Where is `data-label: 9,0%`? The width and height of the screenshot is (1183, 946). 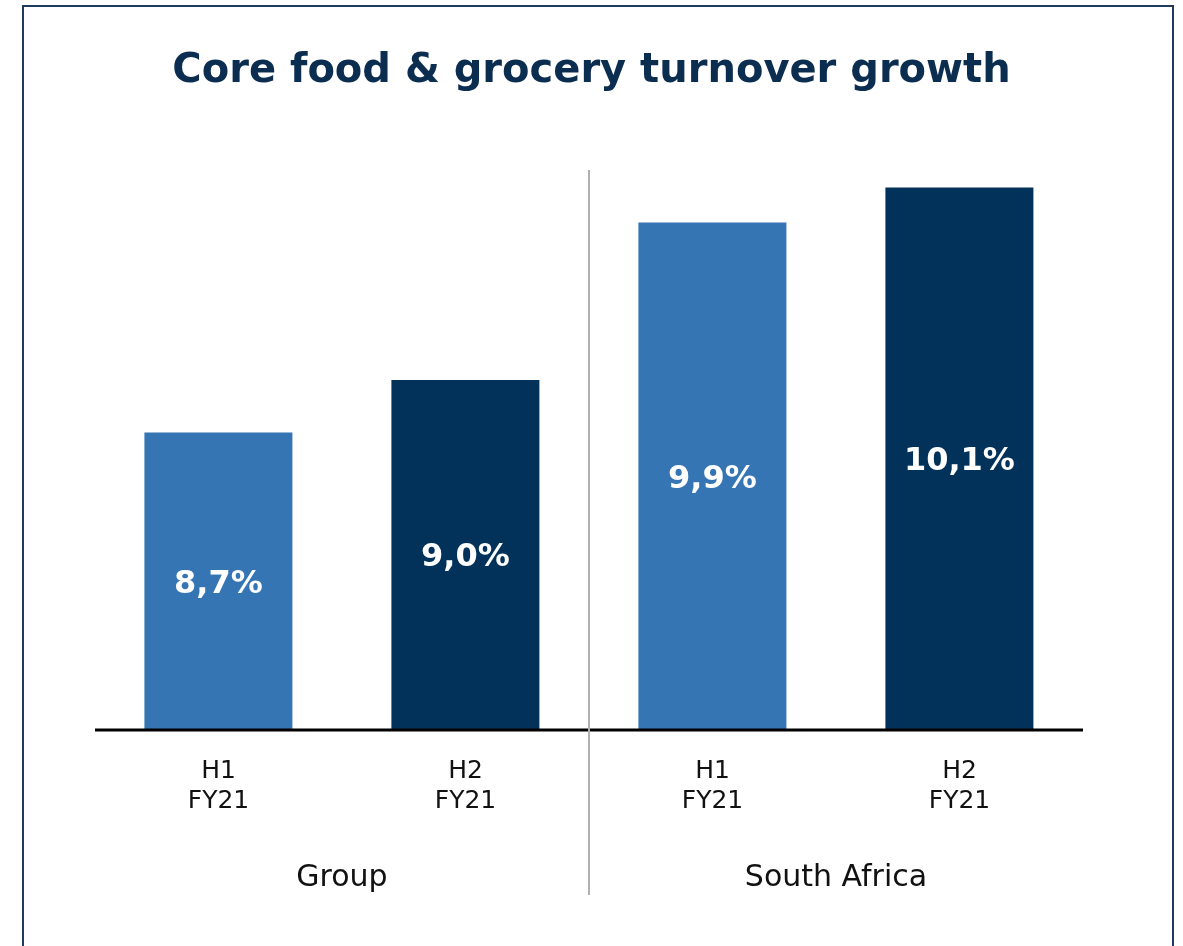
data-label: 9,0% is located at coordinates (465, 555).